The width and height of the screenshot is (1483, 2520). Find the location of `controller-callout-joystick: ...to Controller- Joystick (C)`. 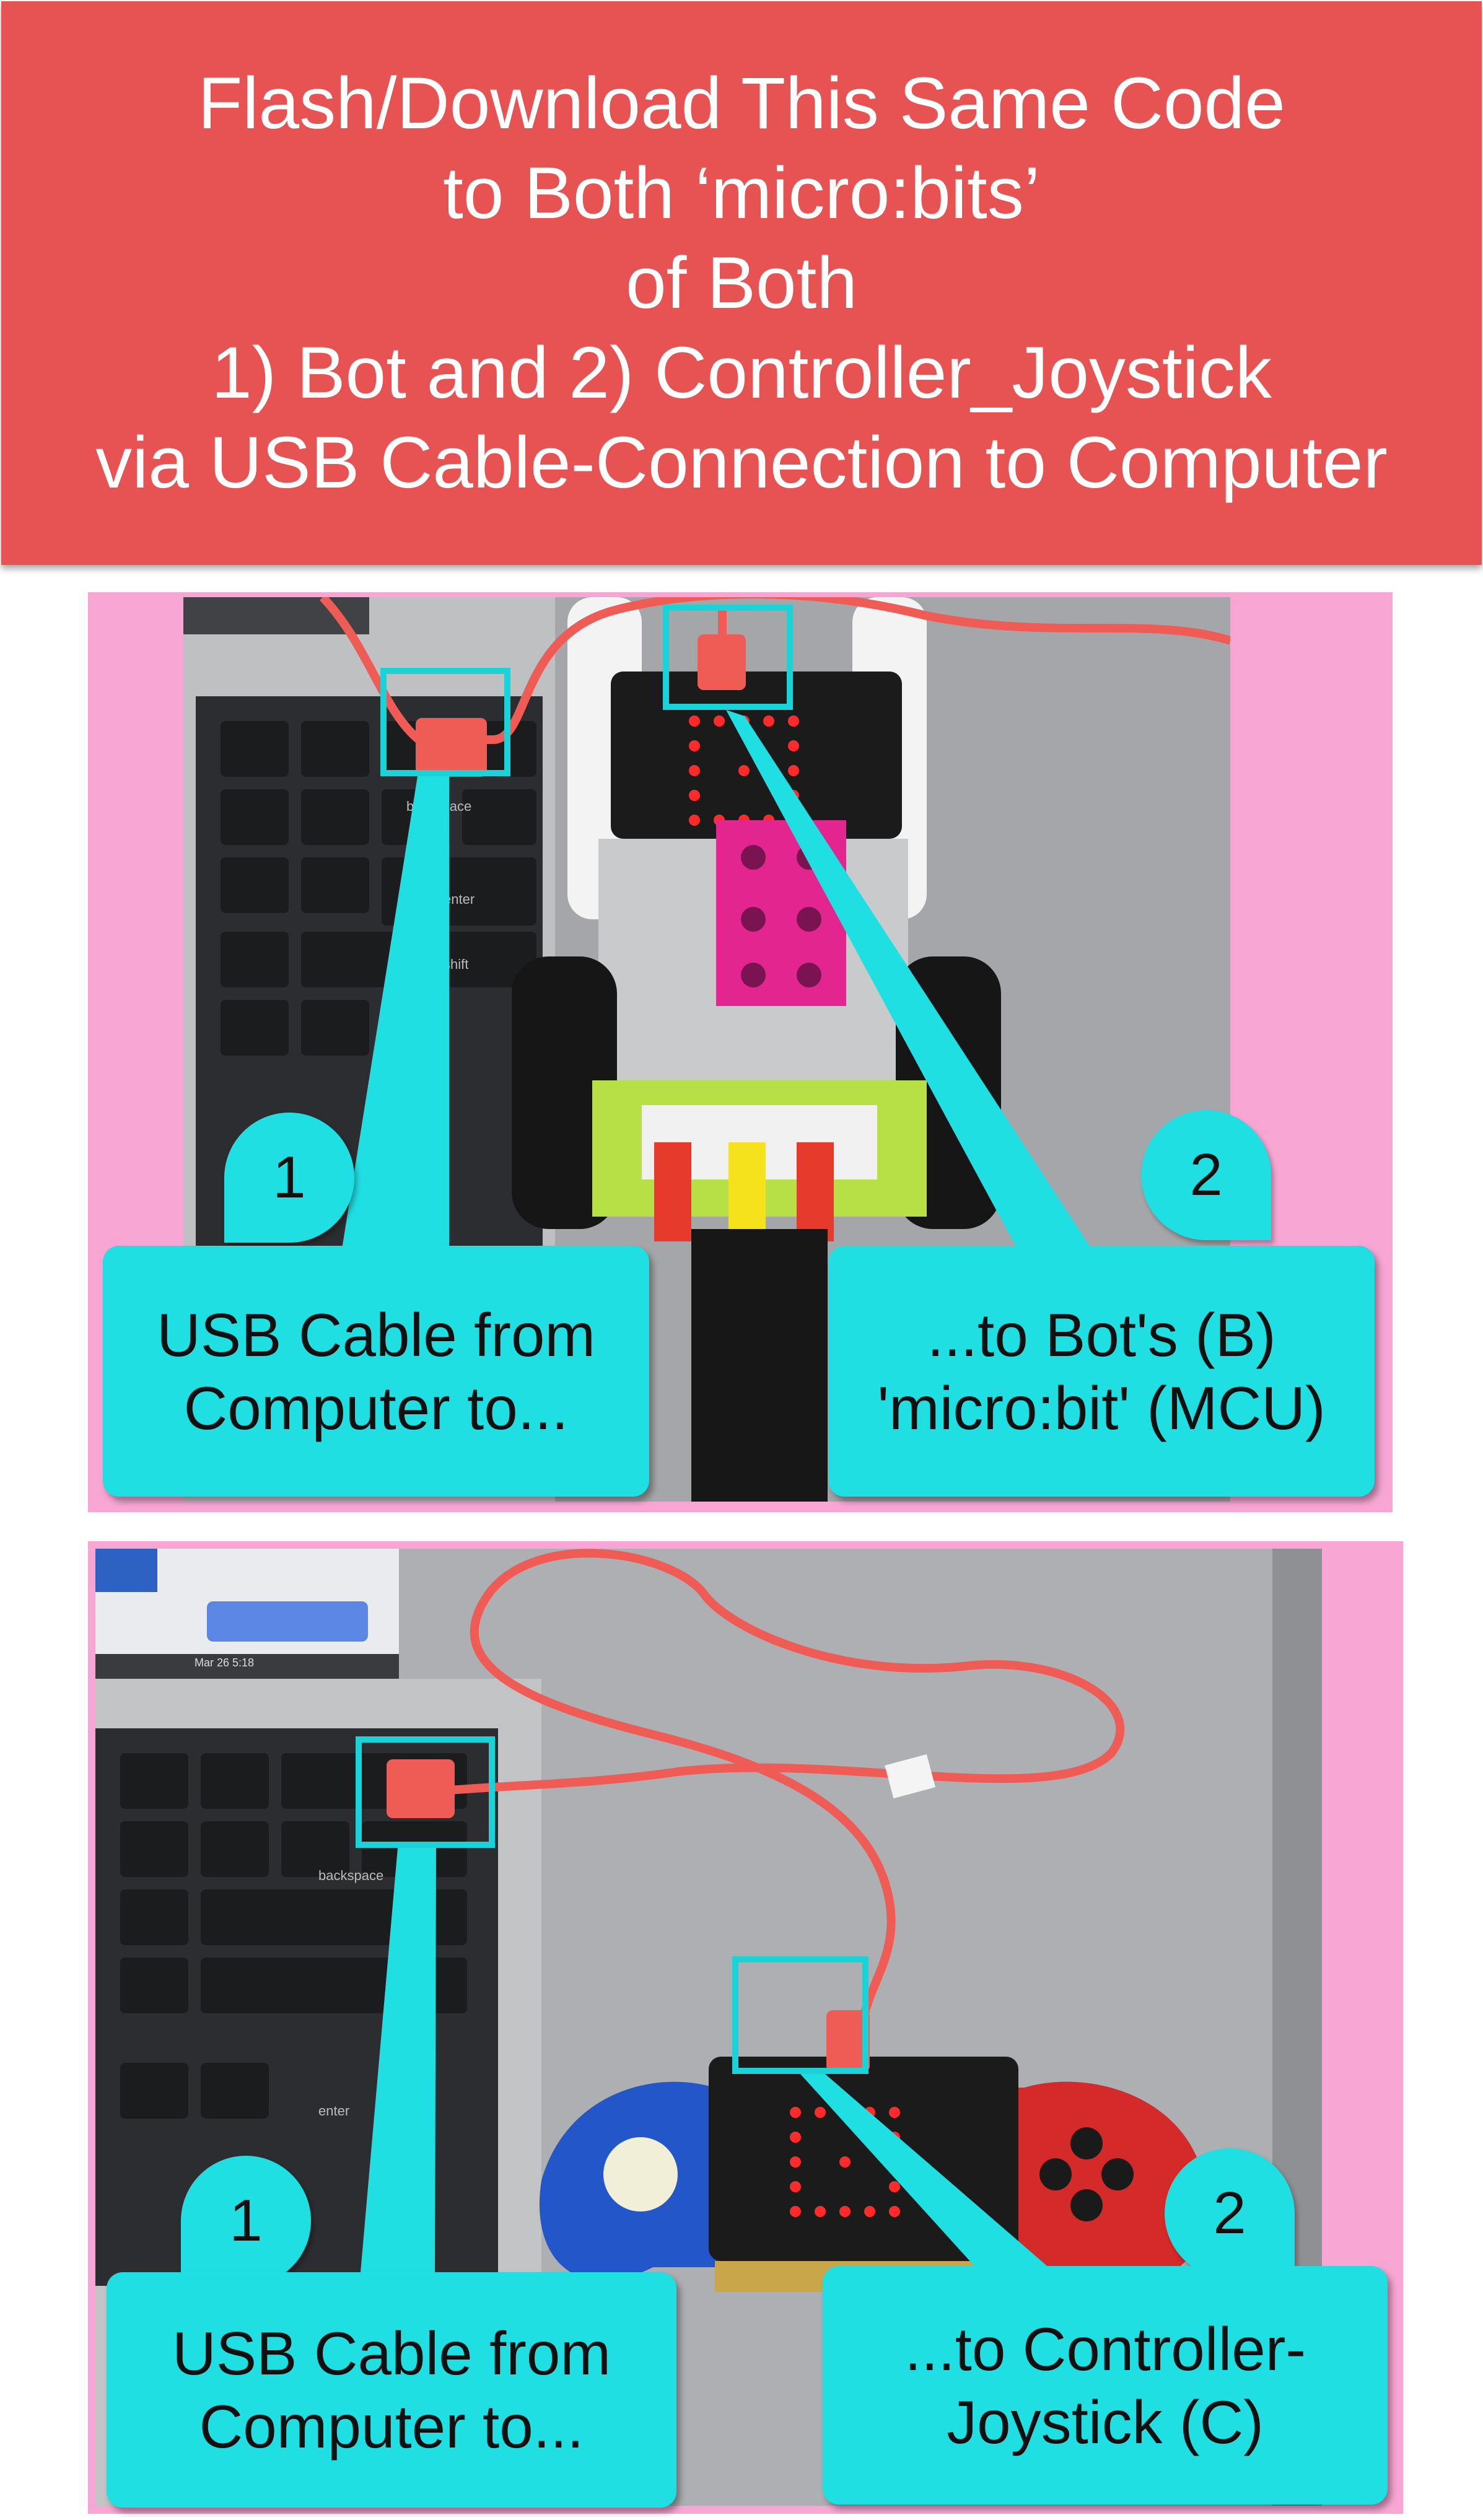

controller-callout-joystick: ...to Controller- Joystick (C) is located at coordinates (1106, 2385).